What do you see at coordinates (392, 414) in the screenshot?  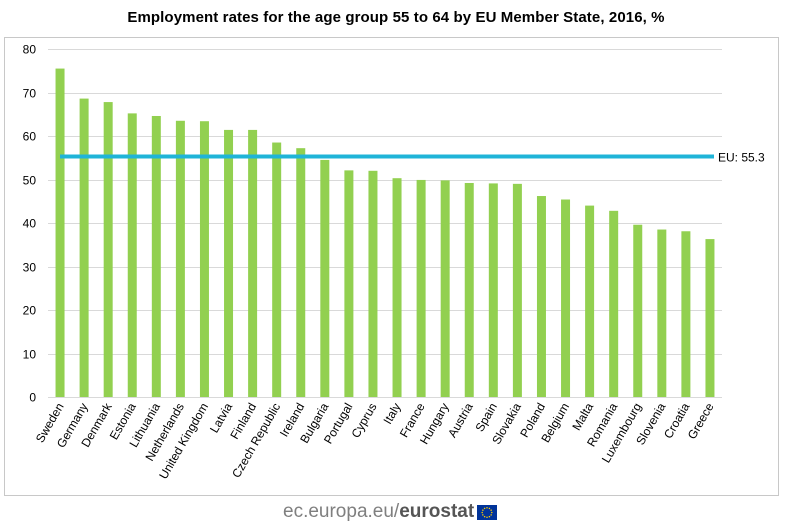 I see `x-tick-label: Italy` at bounding box center [392, 414].